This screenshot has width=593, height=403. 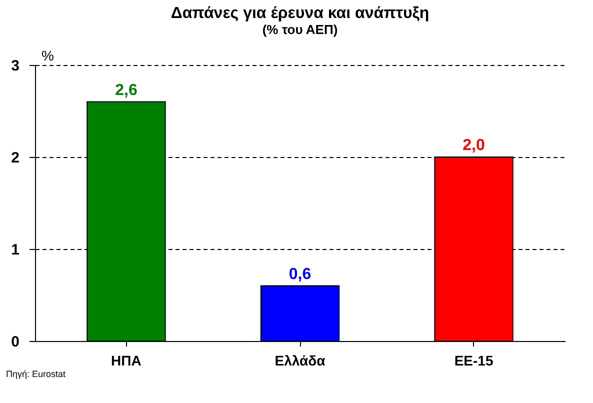 I want to click on y-tick-label: 2, so click(x=15, y=158).